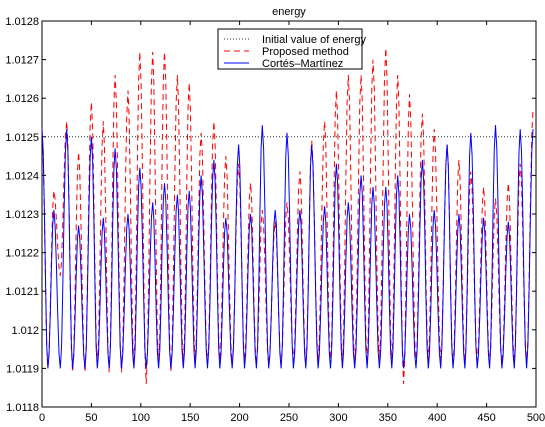  Describe the element at coordinates (305, 52) in the screenshot. I see `legend-label-proposed: Proposed method` at that location.